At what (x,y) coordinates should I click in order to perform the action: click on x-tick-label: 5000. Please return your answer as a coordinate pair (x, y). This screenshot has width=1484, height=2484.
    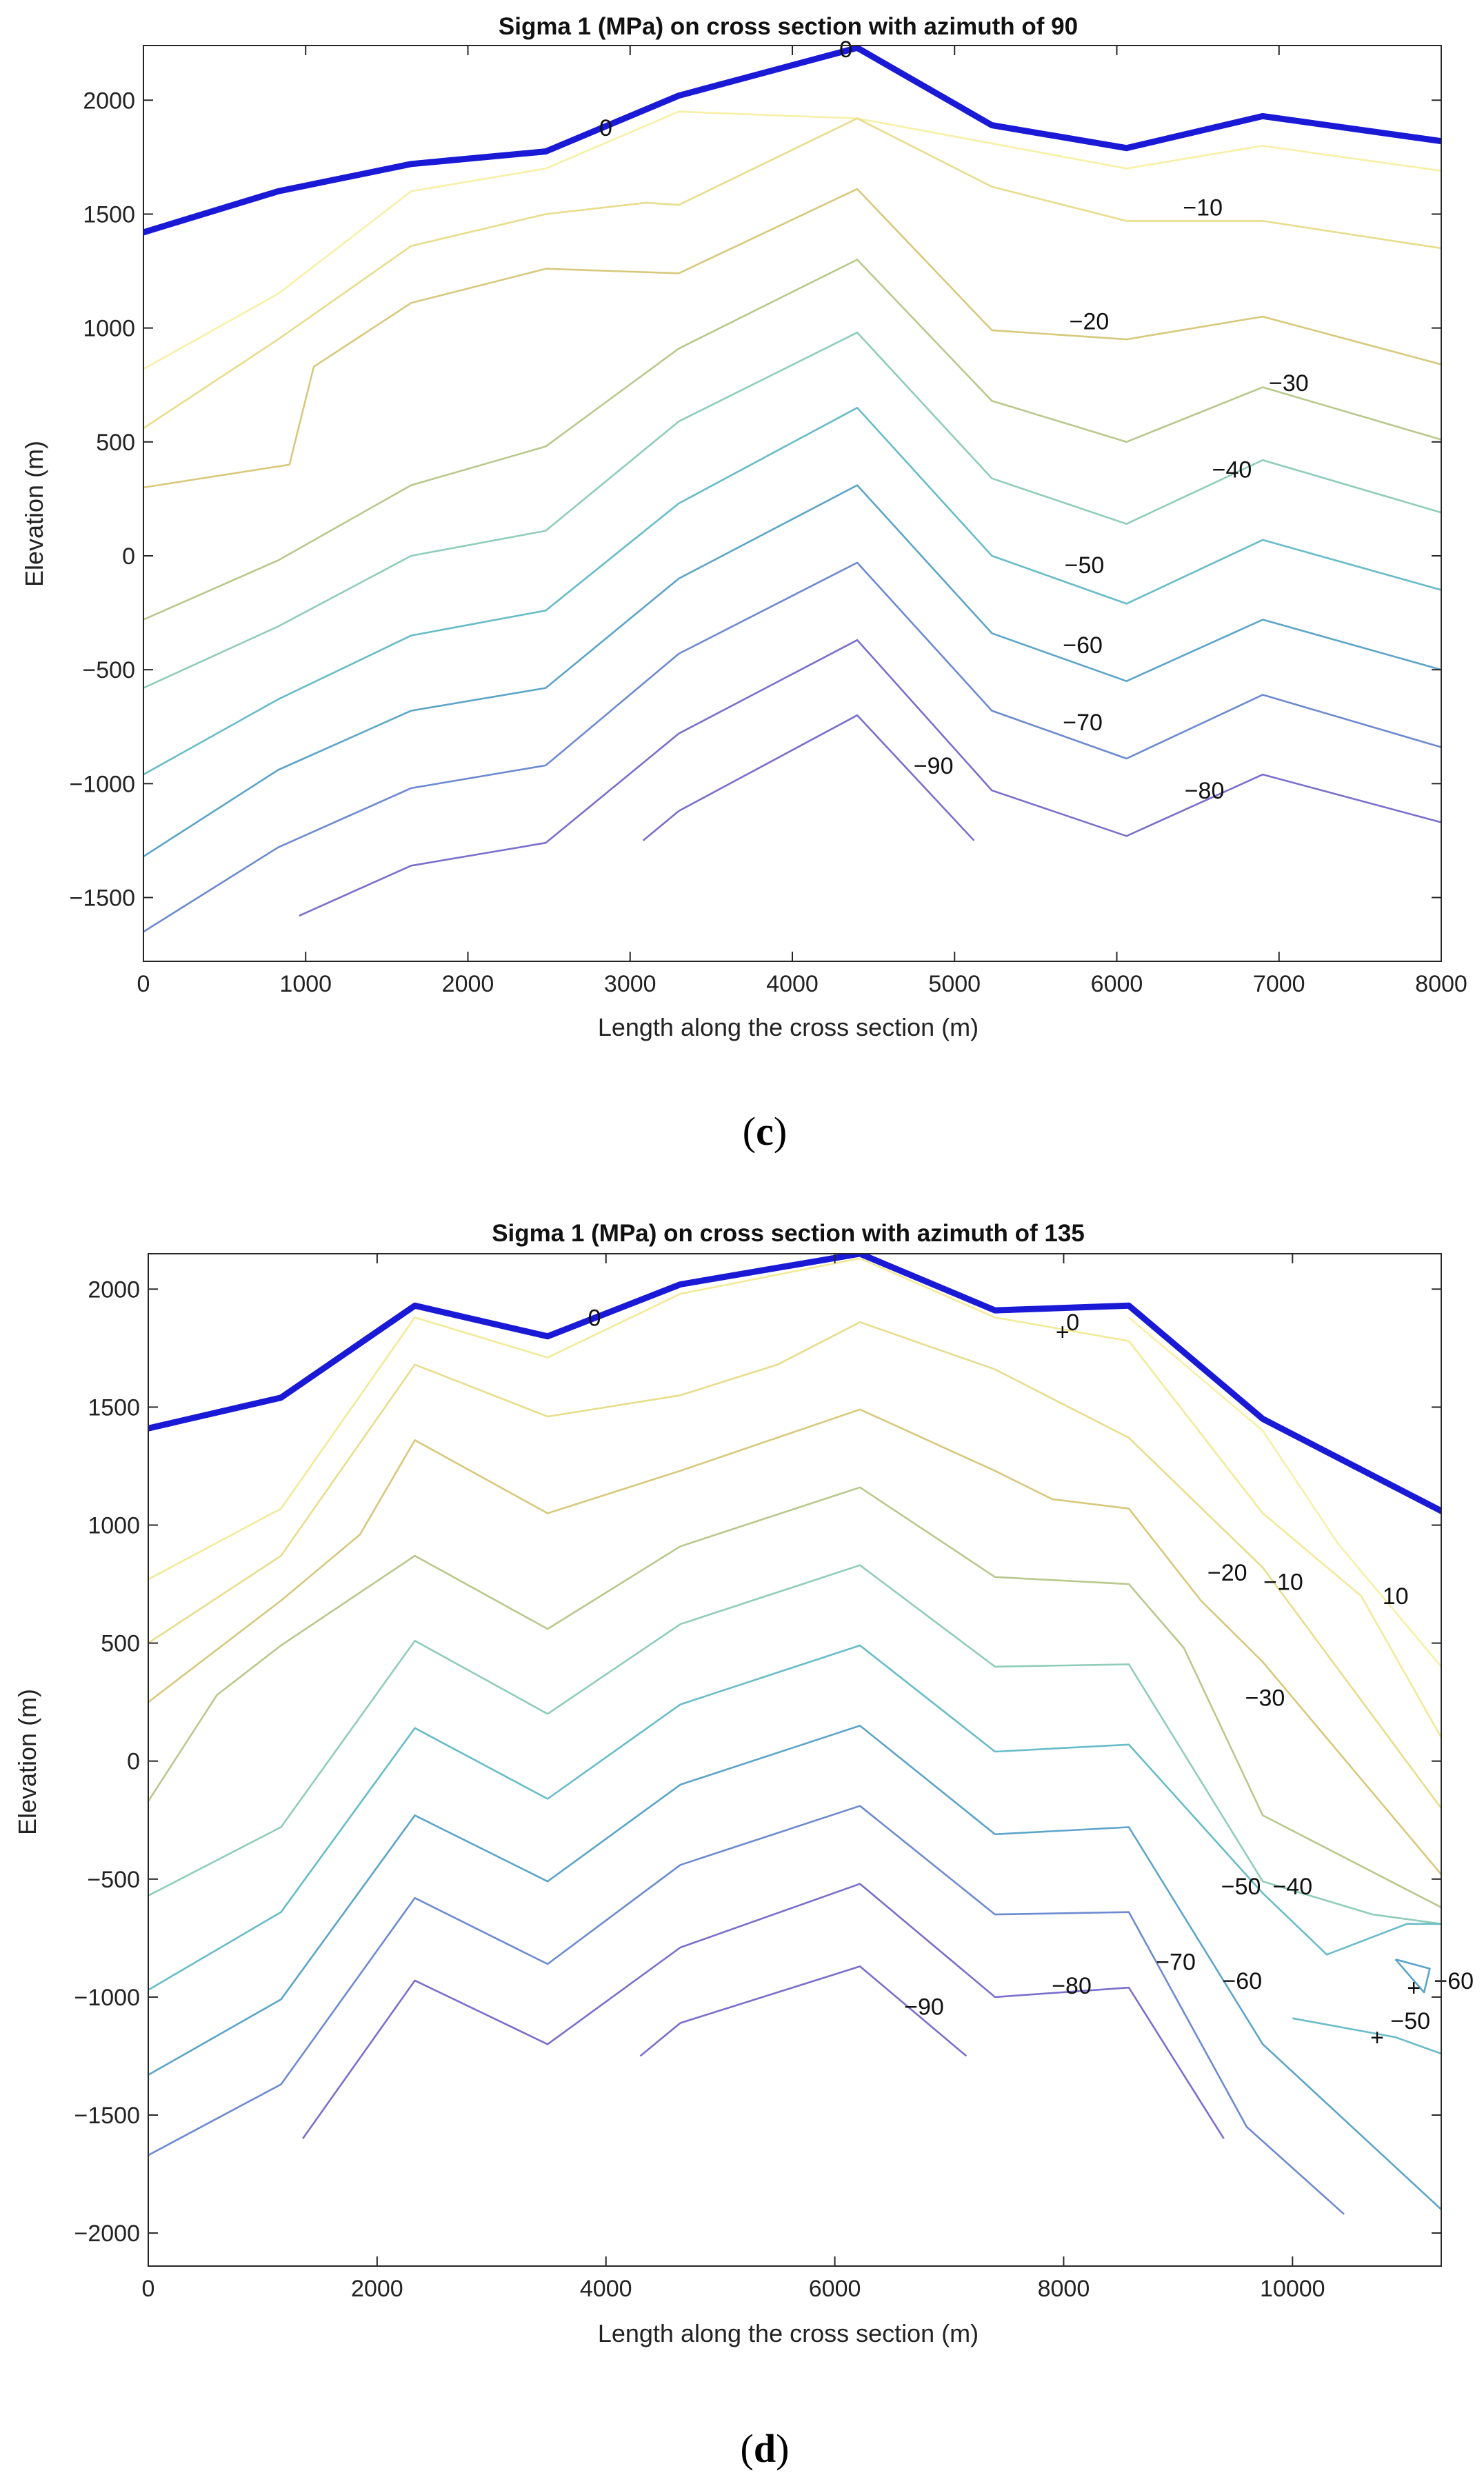
    Looking at the image, I should click on (955, 984).